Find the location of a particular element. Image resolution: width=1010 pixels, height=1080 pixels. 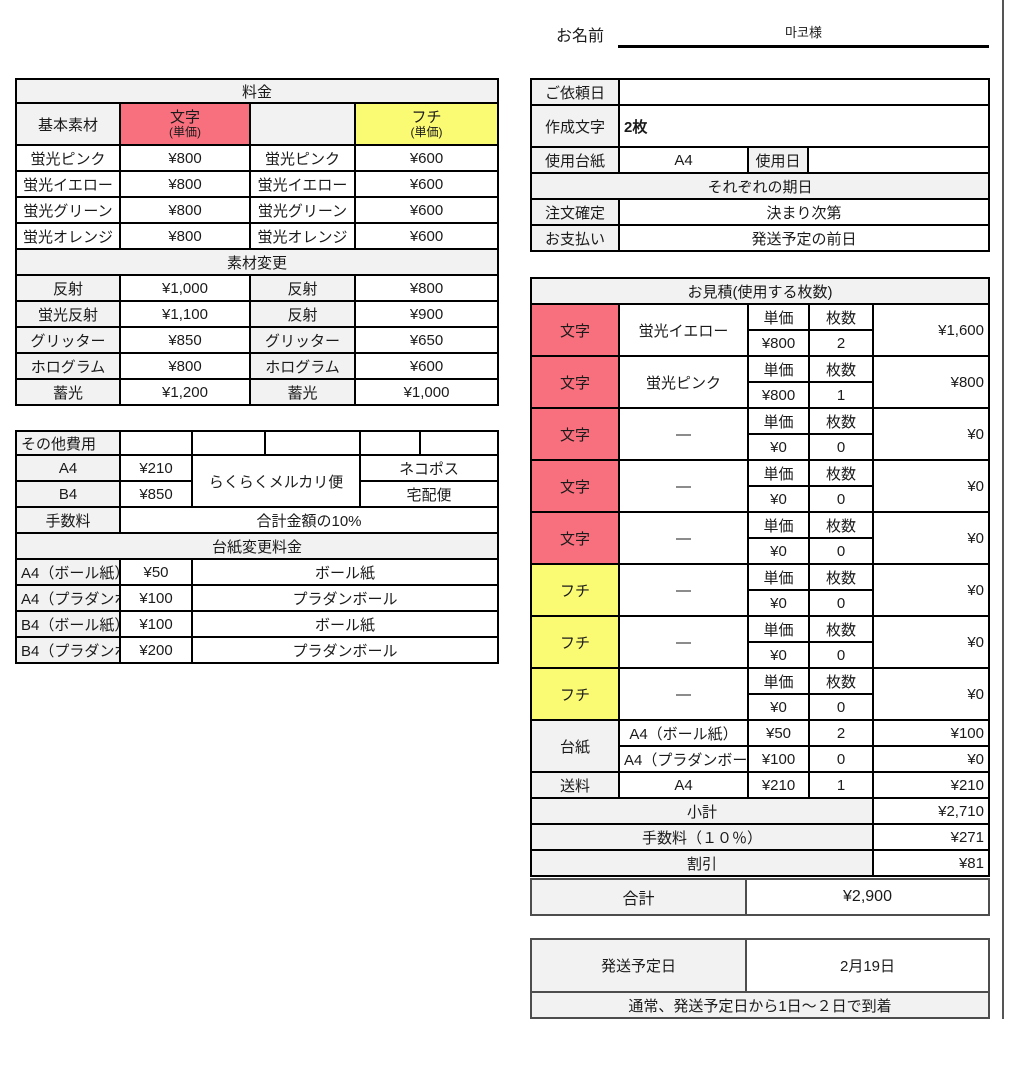

use-date-value is located at coordinates (898, 160).